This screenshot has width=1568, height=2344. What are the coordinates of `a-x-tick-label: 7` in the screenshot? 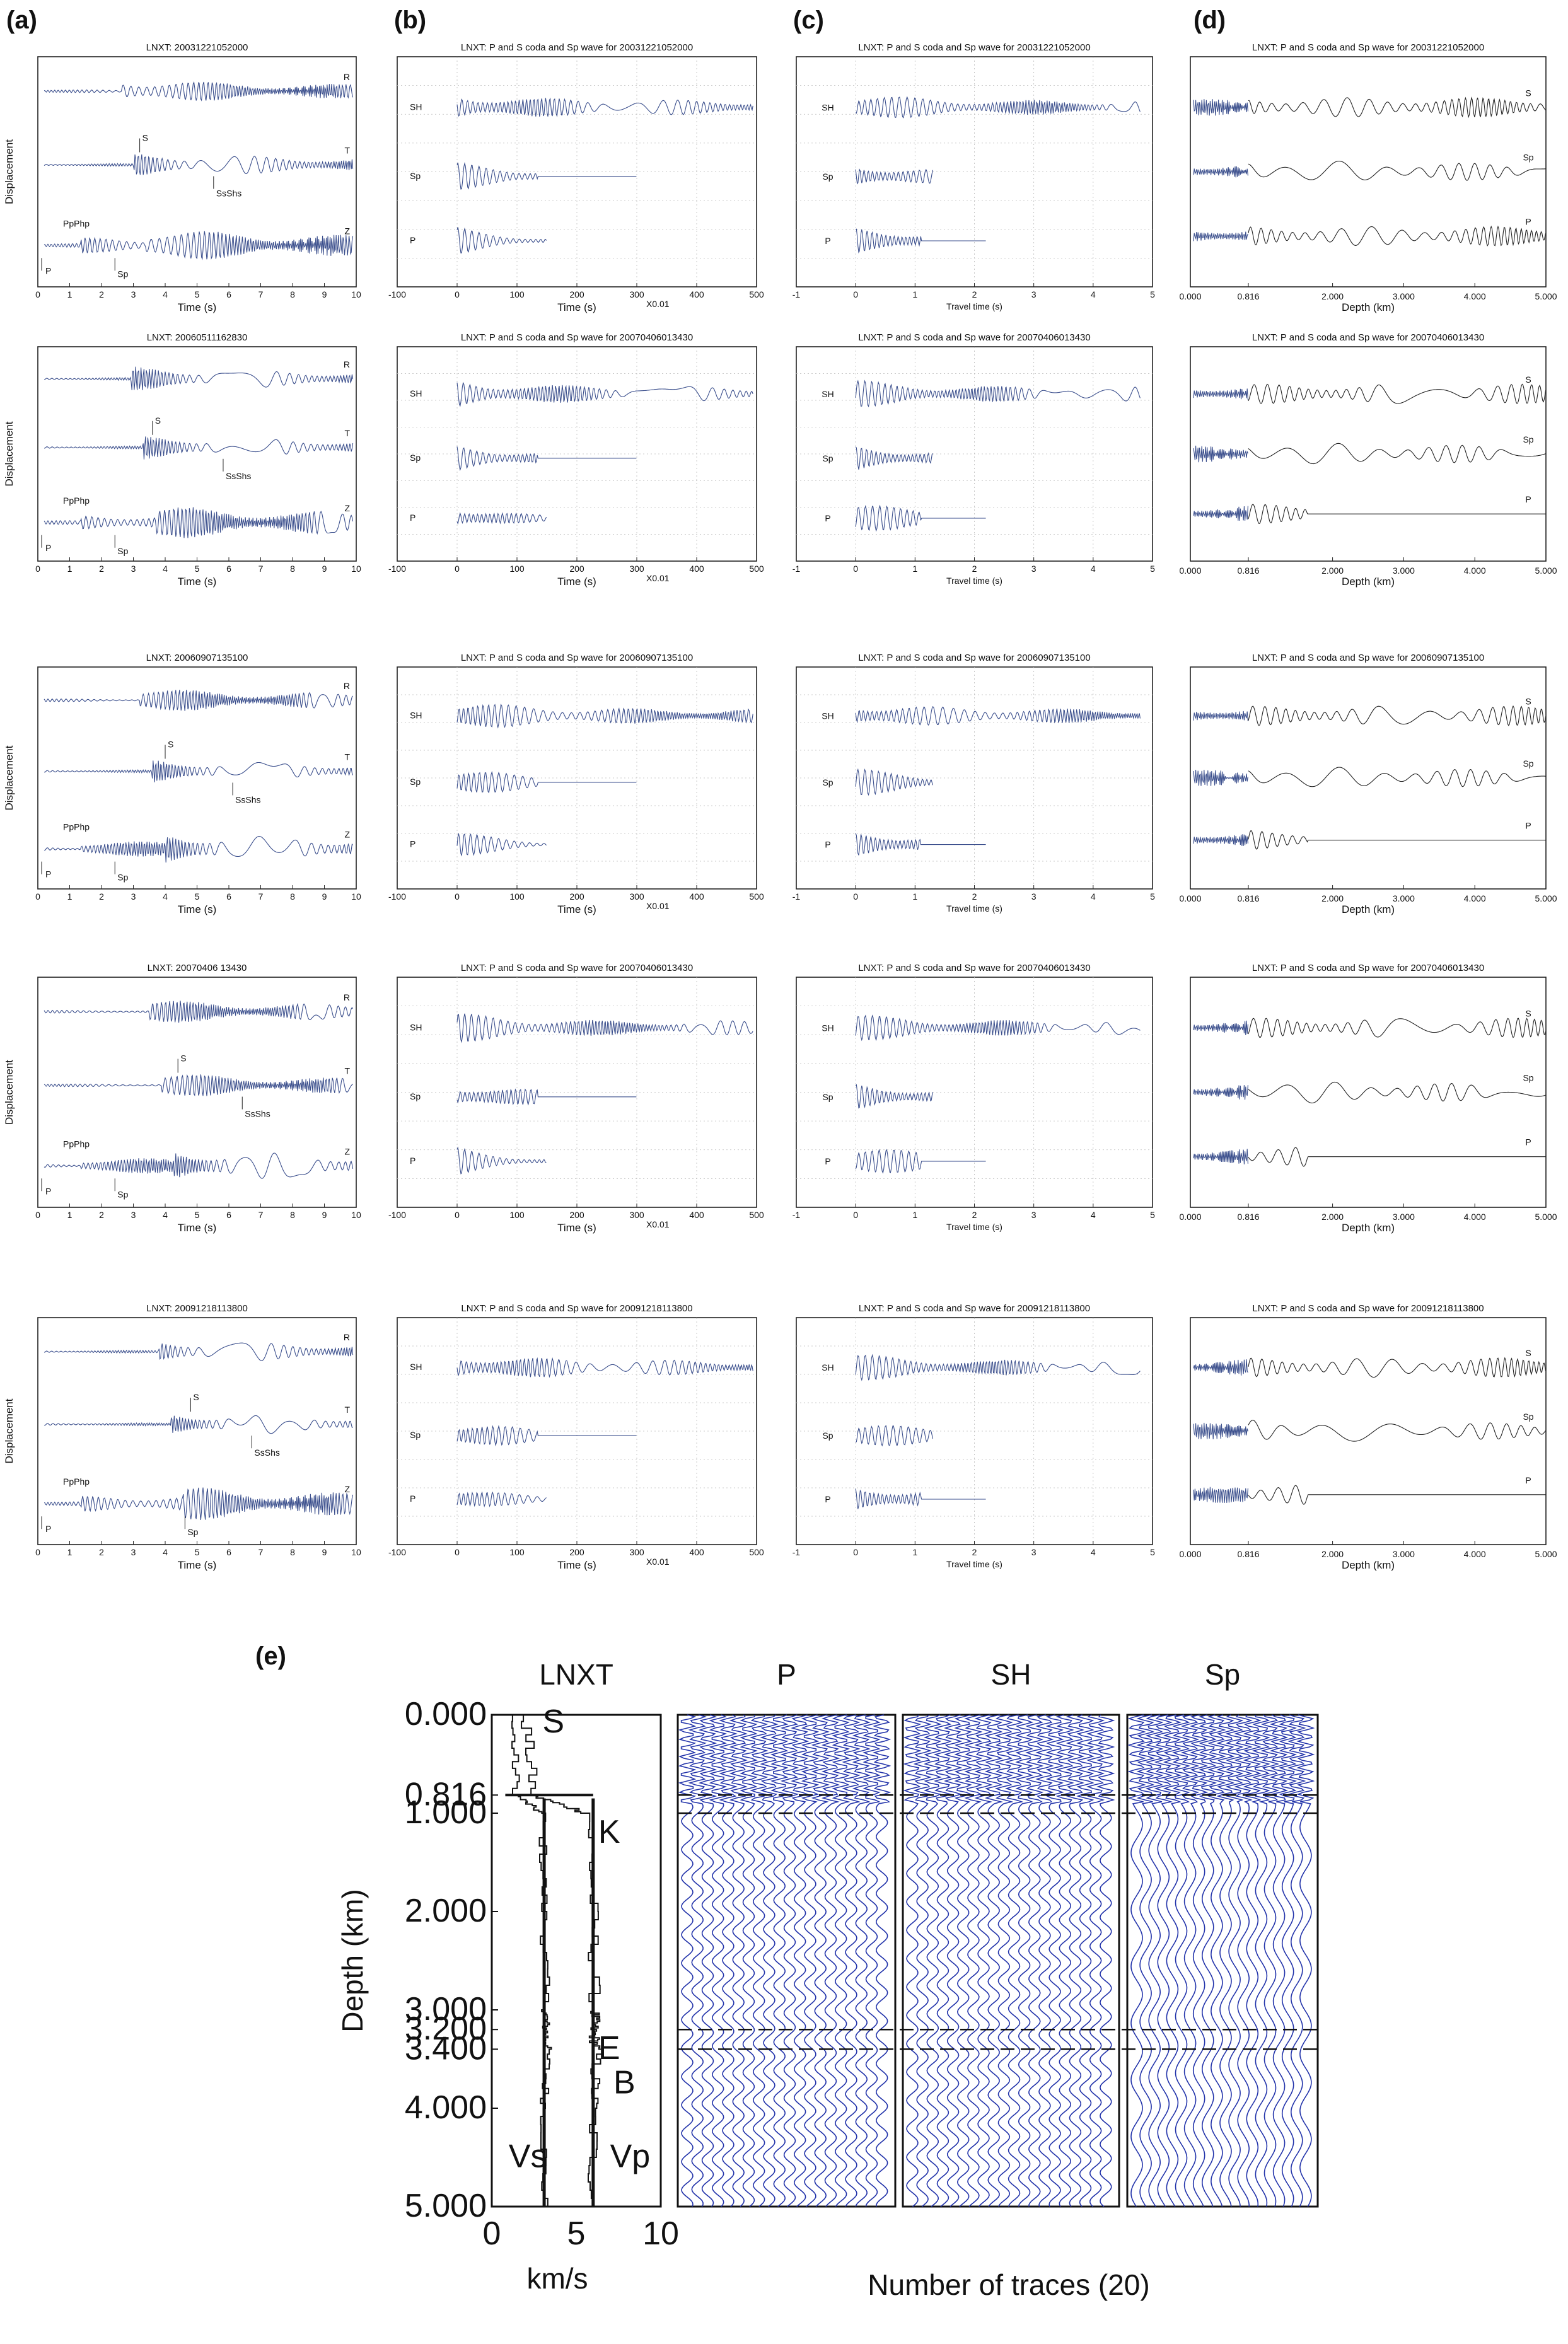 It's located at (261, 569).